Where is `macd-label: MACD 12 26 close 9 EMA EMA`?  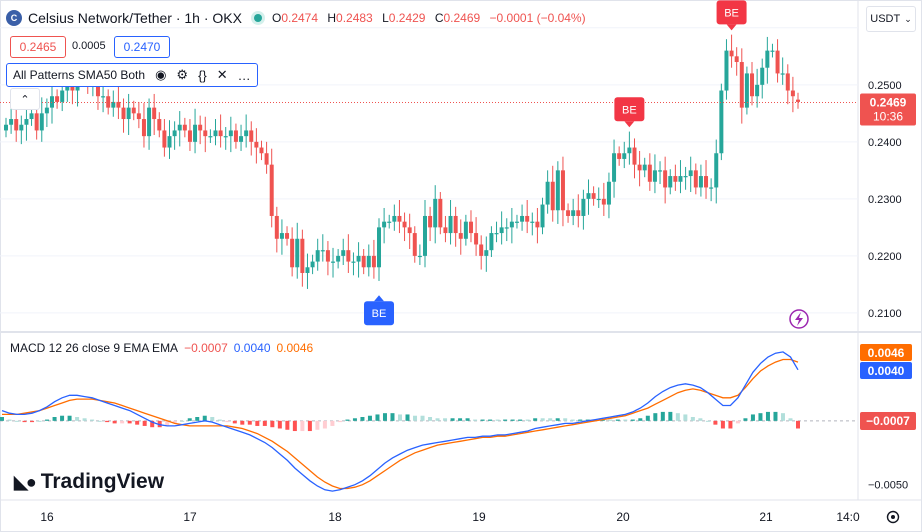 macd-label: MACD 12 26 close 9 EMA EMA is located at coordinates (94, 348).